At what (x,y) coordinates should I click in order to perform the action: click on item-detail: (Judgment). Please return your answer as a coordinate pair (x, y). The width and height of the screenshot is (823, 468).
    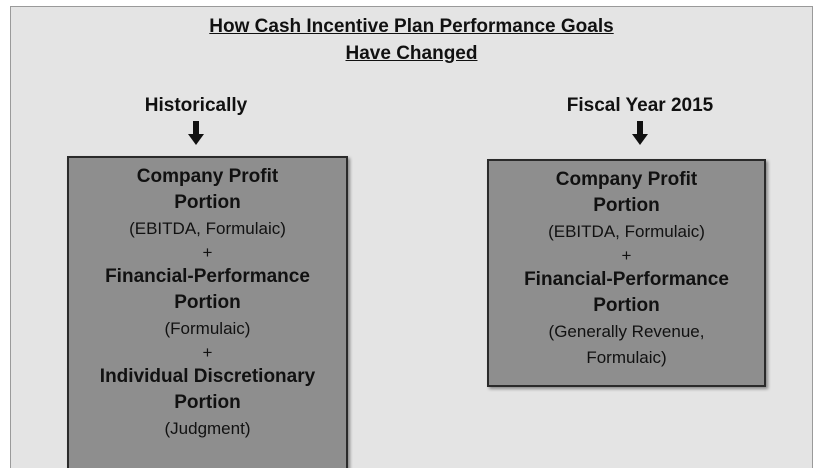
    Looking at the image, I should click on (207, 428).